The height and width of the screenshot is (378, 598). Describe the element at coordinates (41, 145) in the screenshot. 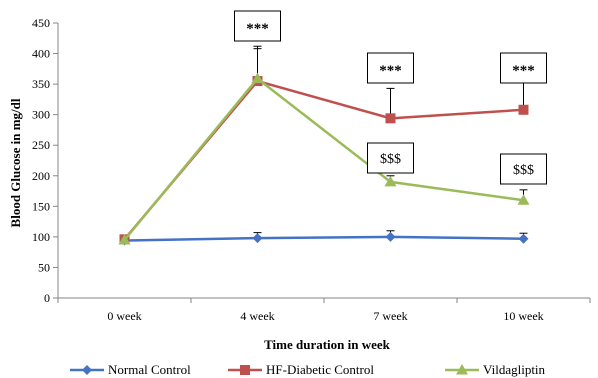

I see `y-tick-label: 250` at that location.